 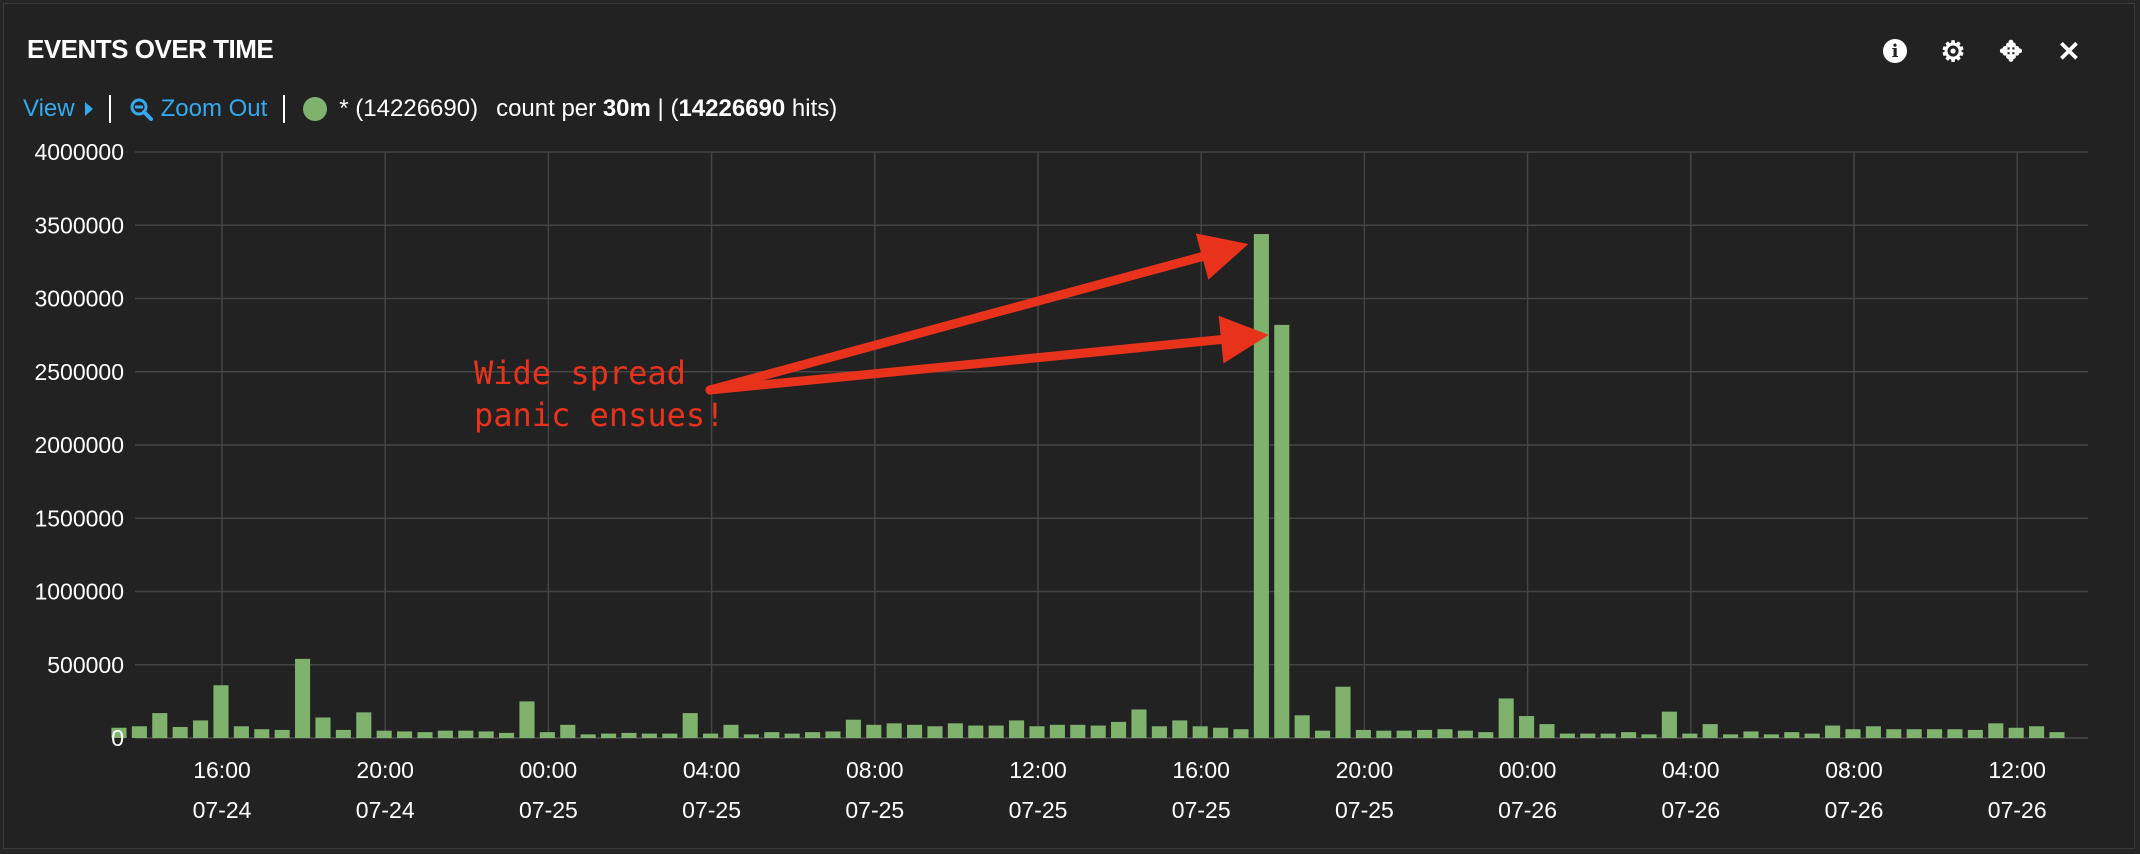 I want to click on x-tick-date: 07-25, so click(x=1364, y=810).